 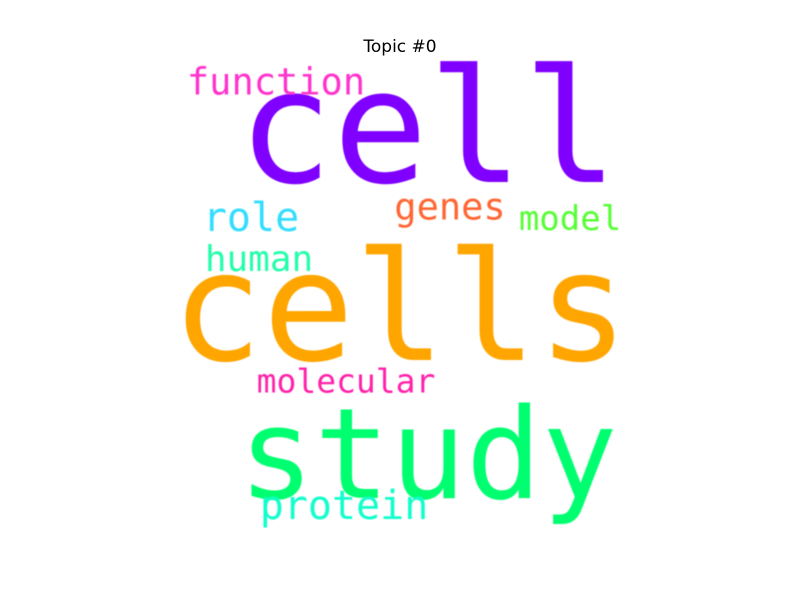 I want to click on figure-title: Topic #0, so click(x=400, y=47).